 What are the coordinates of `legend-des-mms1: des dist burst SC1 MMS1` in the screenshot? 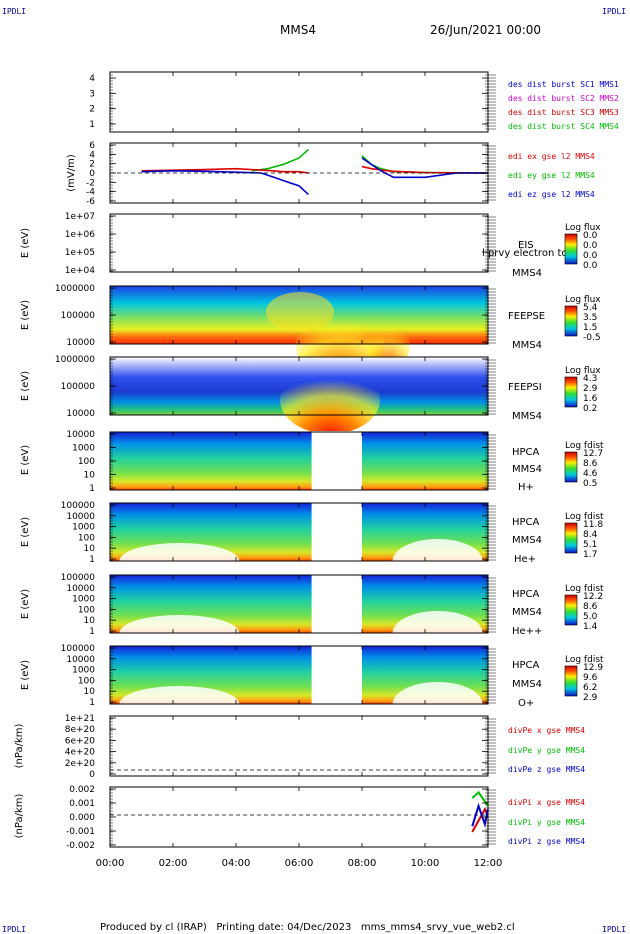 It's located at (563, 84).